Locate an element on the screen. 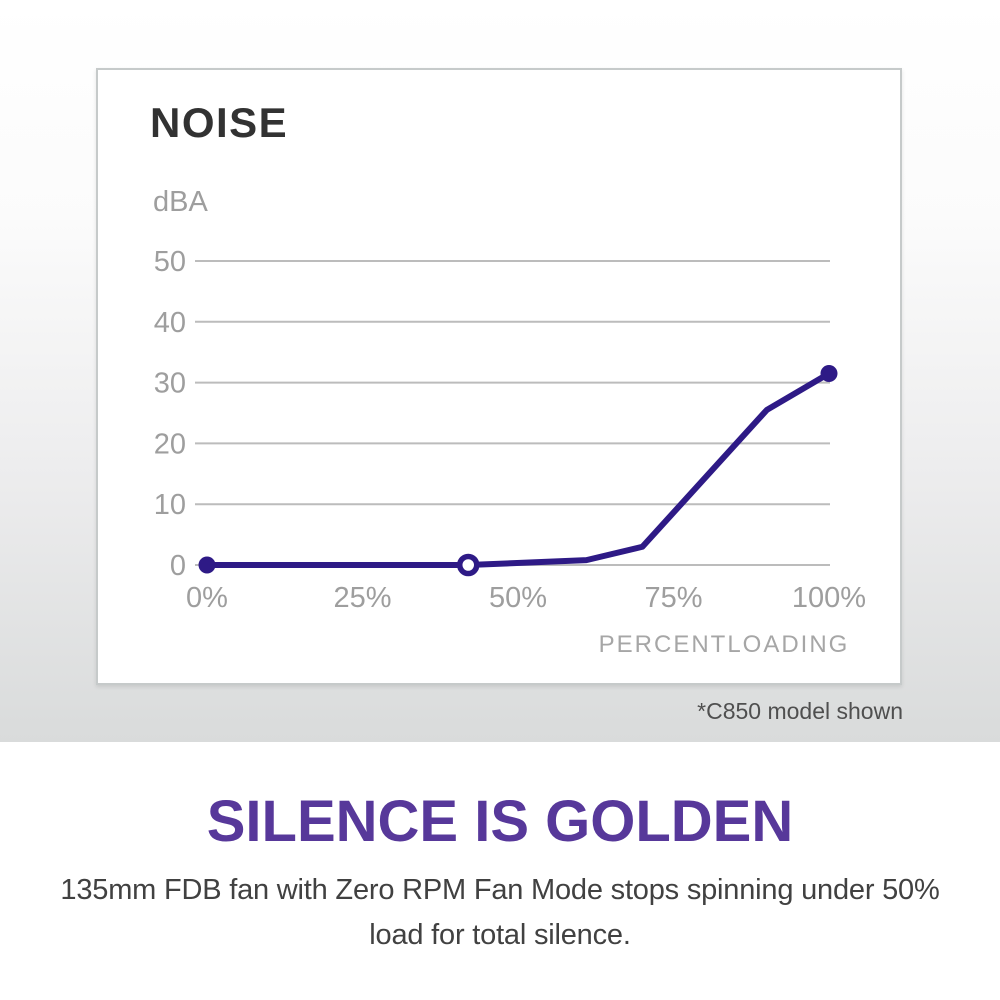  noise-series-line is located at coordinates (518, 469).